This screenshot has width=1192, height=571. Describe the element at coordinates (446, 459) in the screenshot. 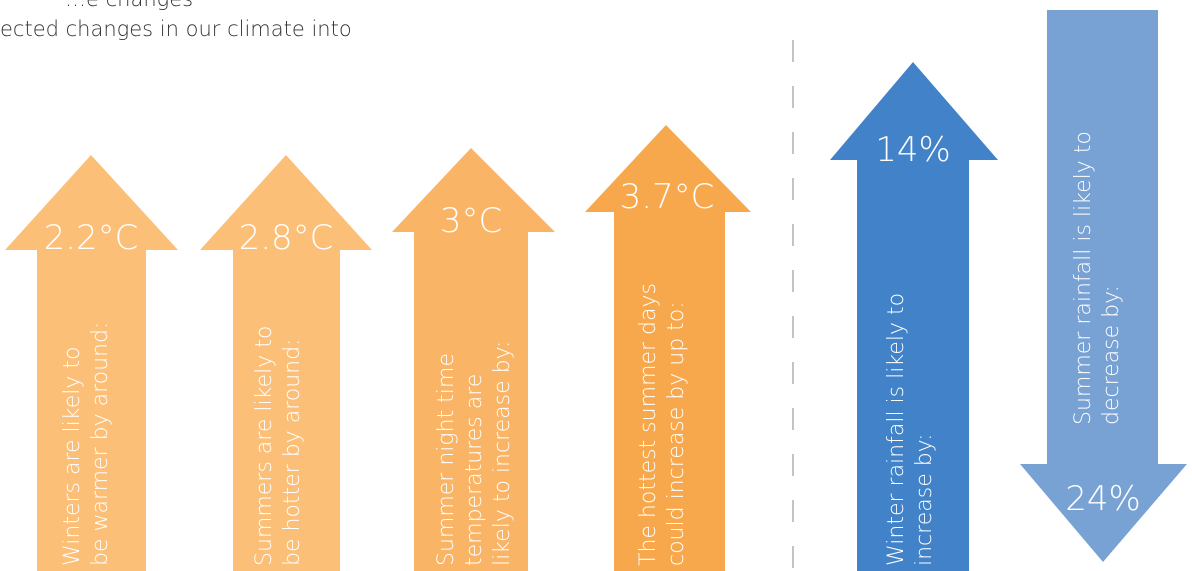

I see `arrow-label-line-1: Summer night time` at that location.